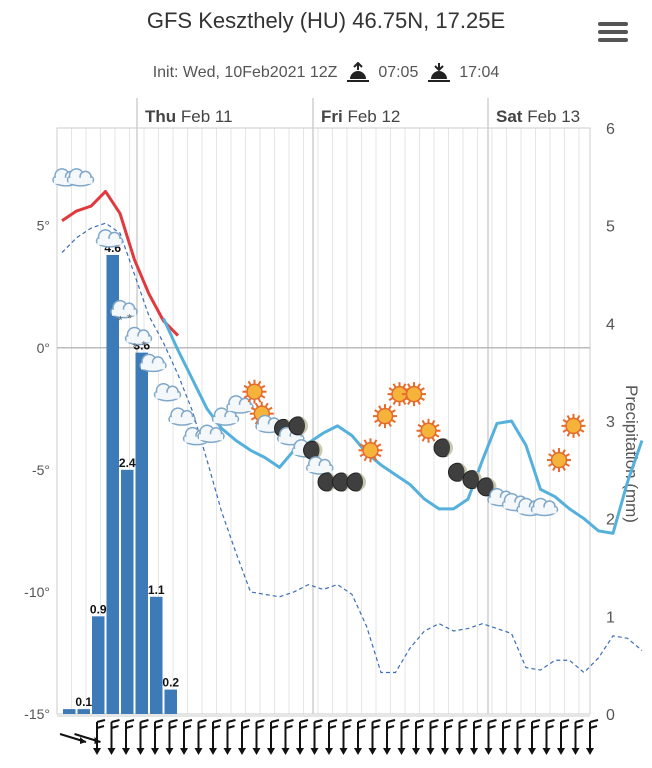 This screenshot has width=652, height=768. What do you see at coordinates (398, 72) in the screenshot?
I see `sunrise-time: 07:05` at bounding box center [398, 72].